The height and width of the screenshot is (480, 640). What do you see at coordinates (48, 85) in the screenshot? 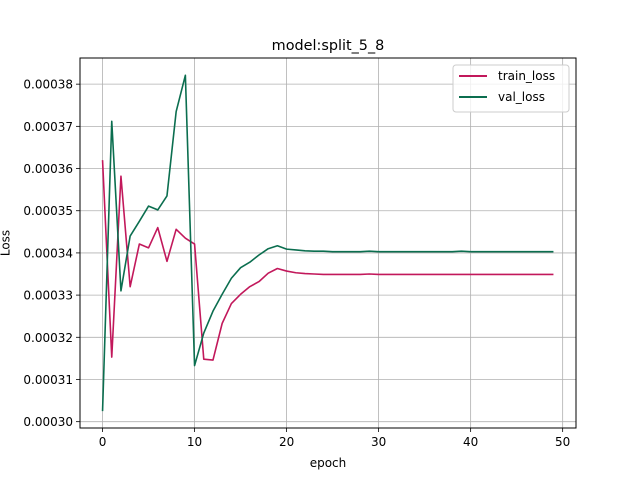
I see `y-tick-label: 0.00038` at bounding box center [48, 85].